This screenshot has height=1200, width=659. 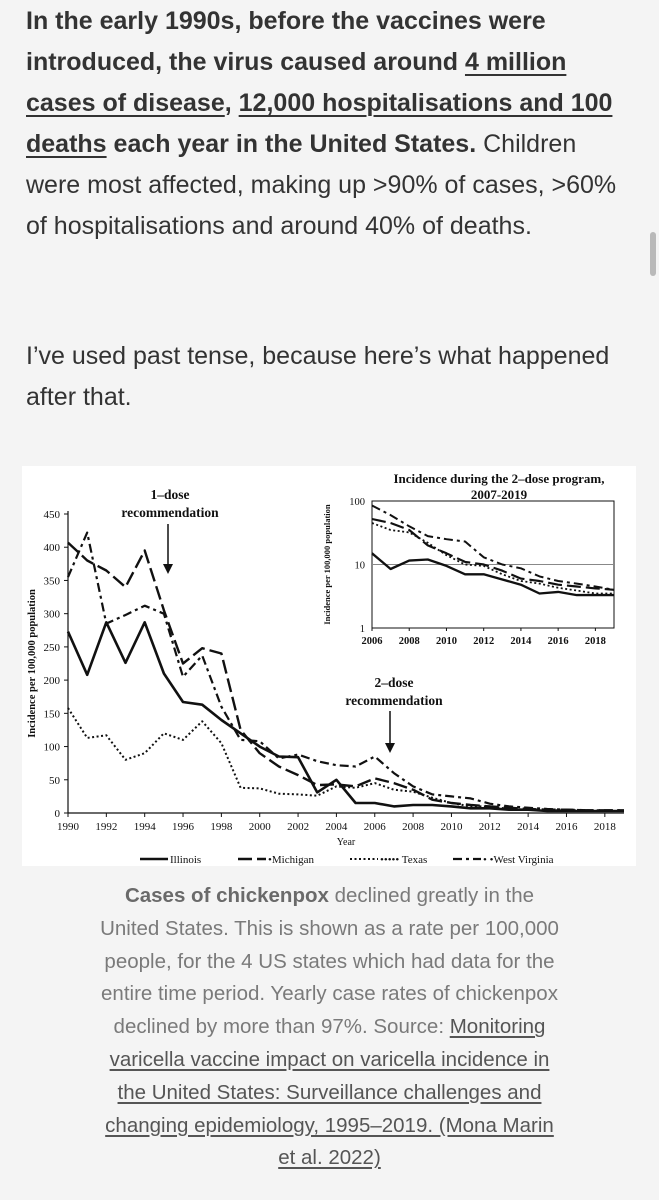 What do you see at coordinates (362, 629) in the screenshot?
I see `inset-y-tick-label: 1` at bounding box center [362, 629].